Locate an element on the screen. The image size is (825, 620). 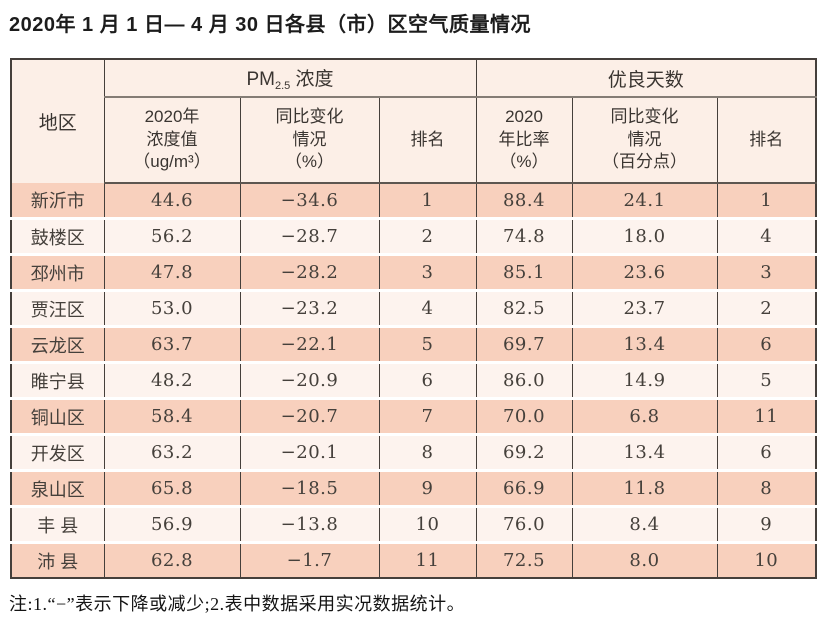
pm25-label-suffix: 浓度 is located at coordinates (312, 79).